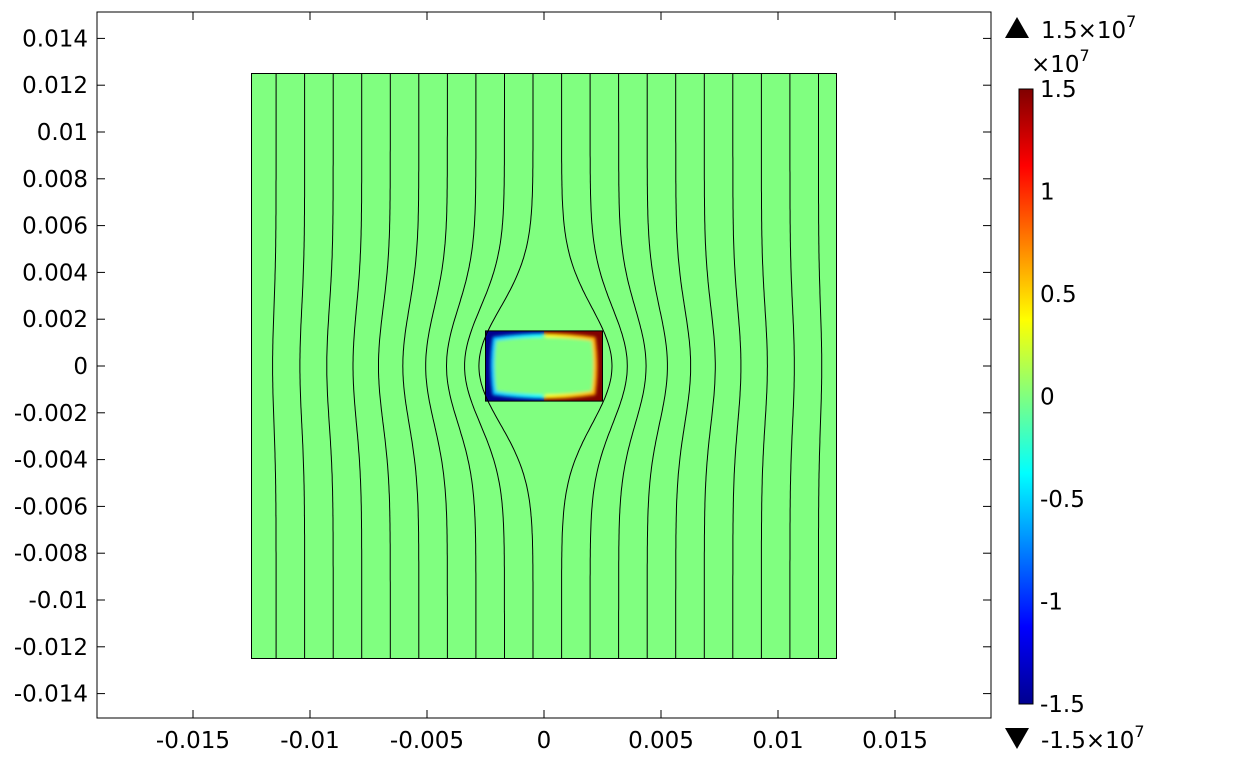 The image size is (1240, 760). I want to click on y-tick-label: -0.012, so click(51, 648).